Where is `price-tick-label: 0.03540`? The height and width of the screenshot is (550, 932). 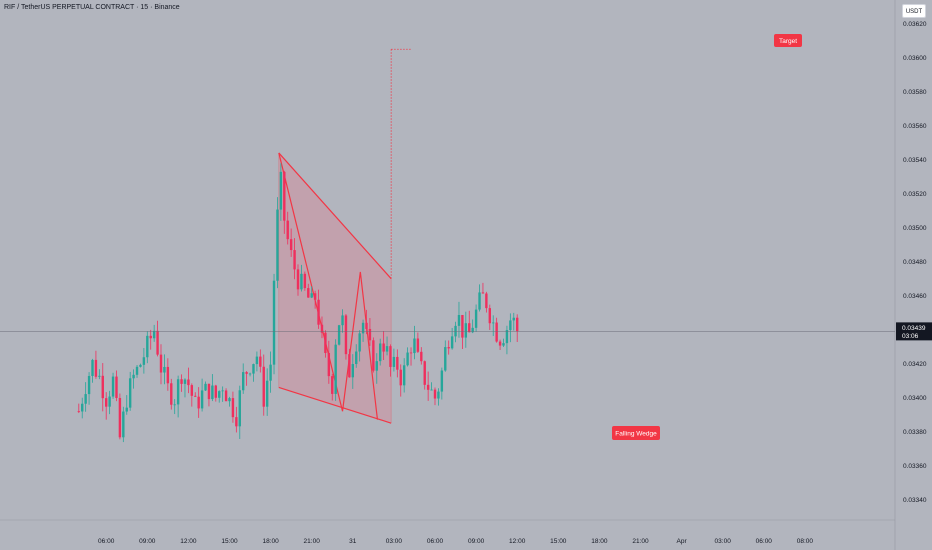 price-tick-label: 0.03540 is located at coordinates (915, 160).